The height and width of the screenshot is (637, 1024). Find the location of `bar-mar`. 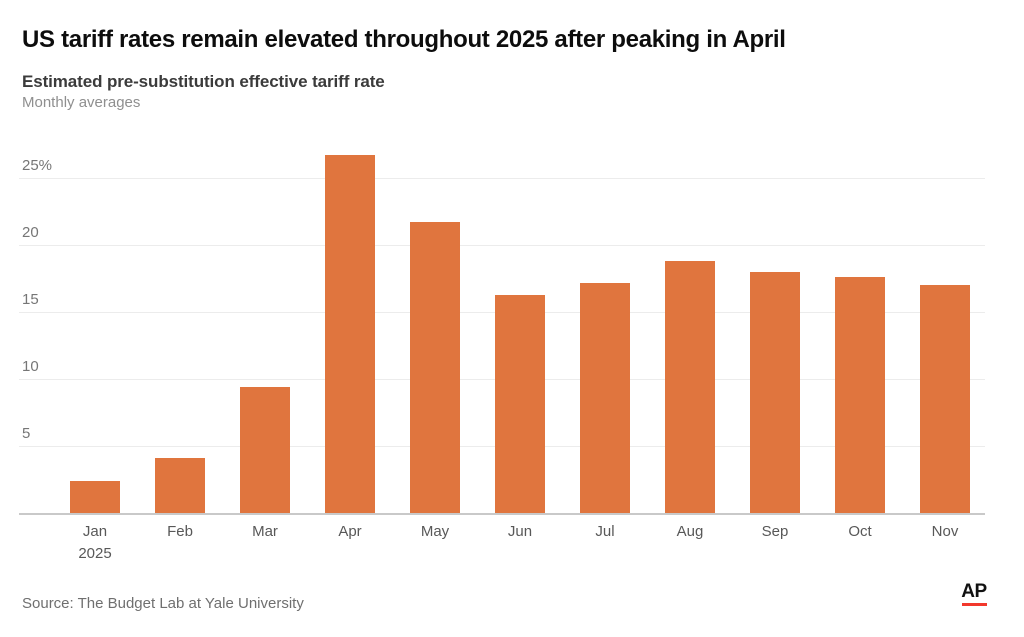

bar-mar is located at coordinates (265, 450).